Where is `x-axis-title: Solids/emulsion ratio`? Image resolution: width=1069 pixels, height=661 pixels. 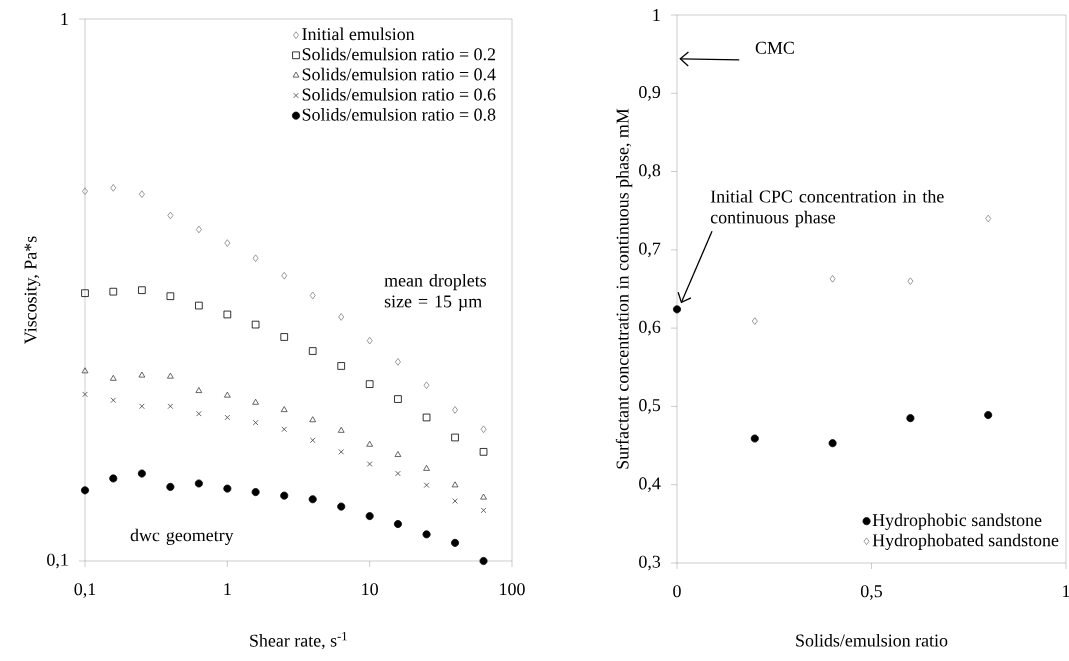
x-axis-title: Solids/emulsion ratio is located at coordinates (872, 640).